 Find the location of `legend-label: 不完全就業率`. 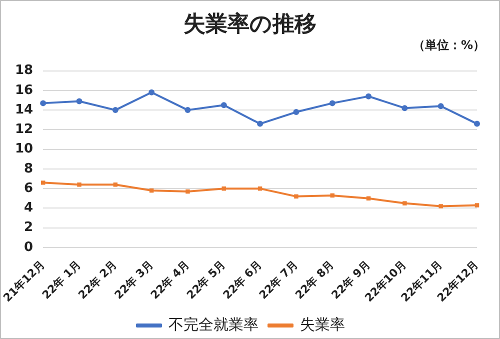

legend-label: 不完全就業率 is located at coordinates (213, 324).